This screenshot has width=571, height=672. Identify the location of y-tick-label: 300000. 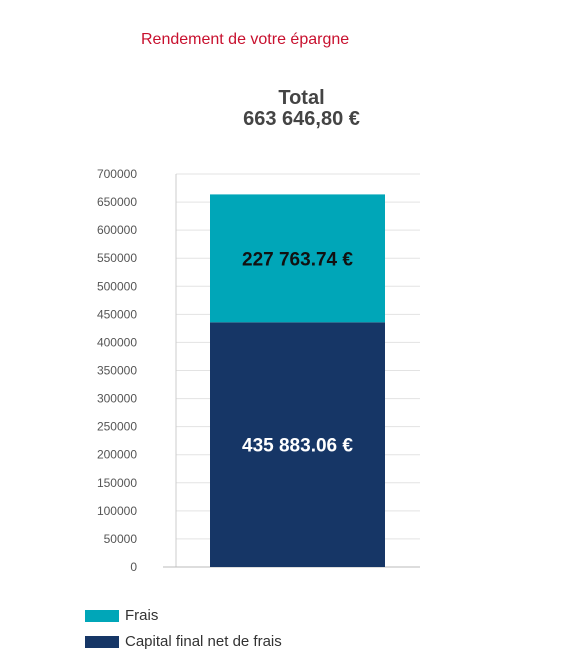
(117, 399).